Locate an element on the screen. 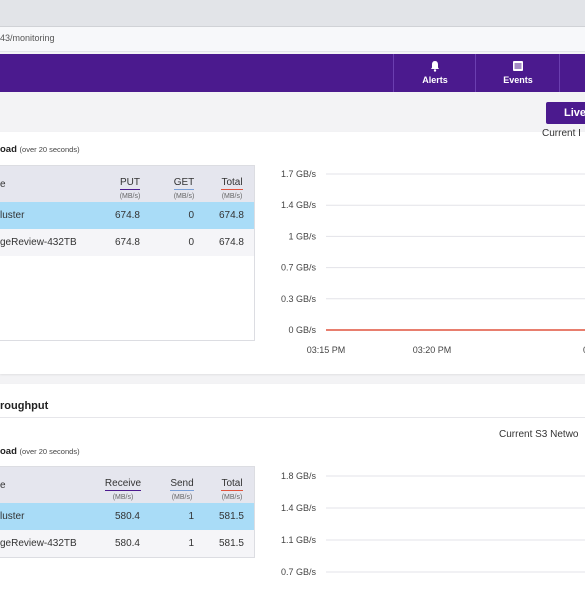  table-header: e PUT (MB/s) GET (MB/s) Total (MB/s) is located at coordinates (127, 184).